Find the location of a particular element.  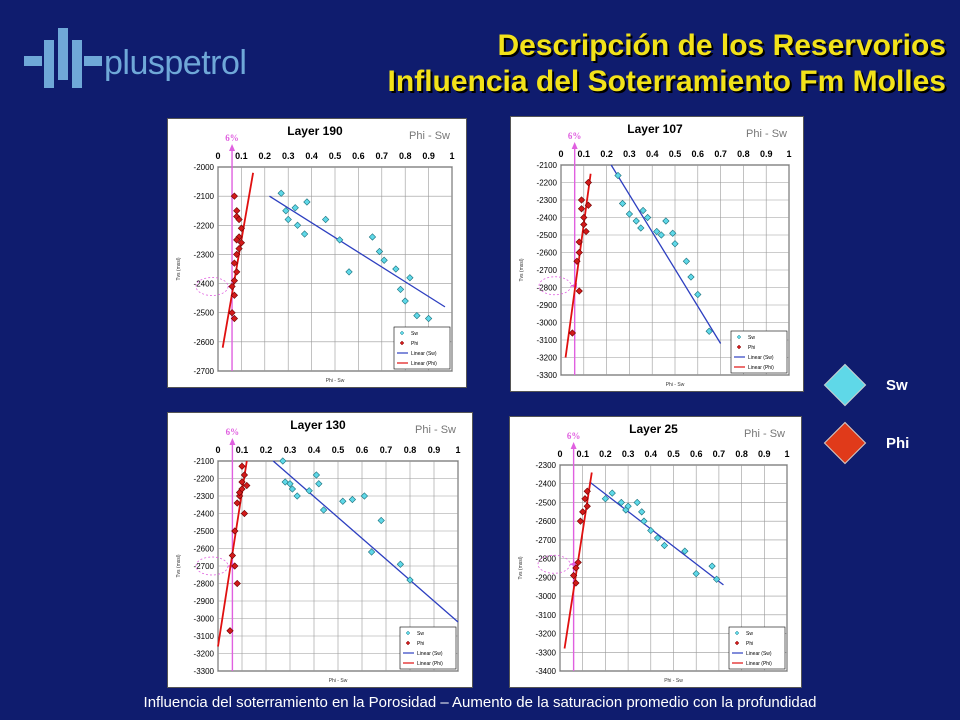

title-line-1: Descripción de los Reservorios is located at coordinates (721, 45).